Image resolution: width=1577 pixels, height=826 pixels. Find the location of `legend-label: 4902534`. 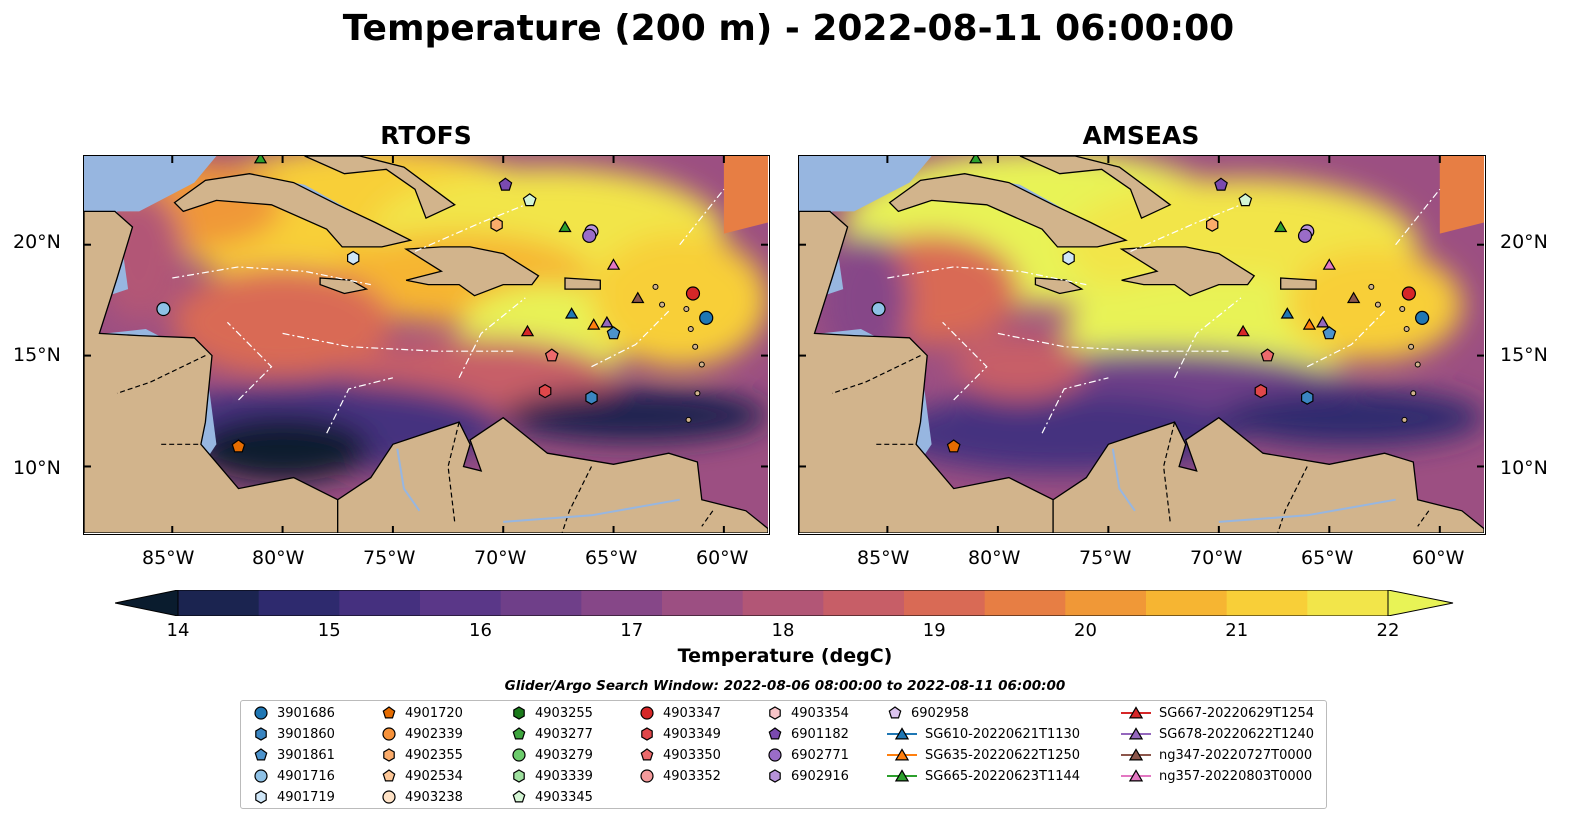

legend-label: 4902534 is located at coordinates (434, 776).